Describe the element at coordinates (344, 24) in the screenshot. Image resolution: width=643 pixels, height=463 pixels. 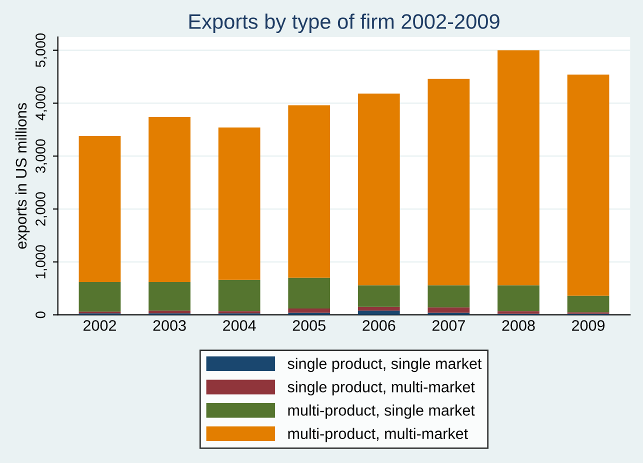
I see `chart-title: Exports by type of firm 2002-2009` at that location.